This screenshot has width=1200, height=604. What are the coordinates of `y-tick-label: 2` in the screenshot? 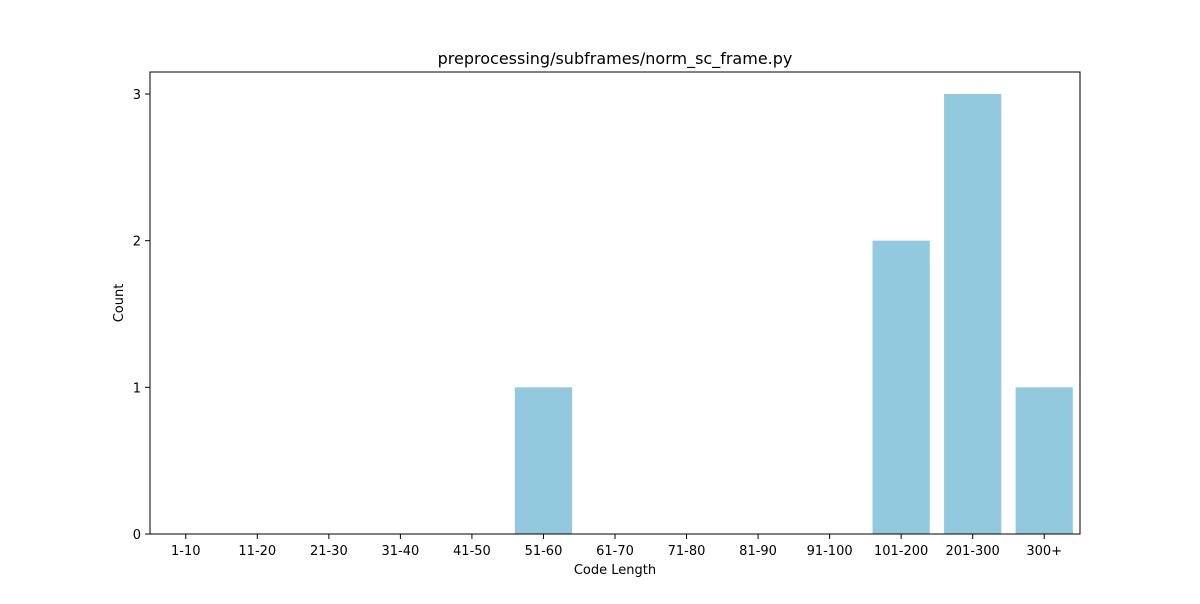 It's located at (137, 242).